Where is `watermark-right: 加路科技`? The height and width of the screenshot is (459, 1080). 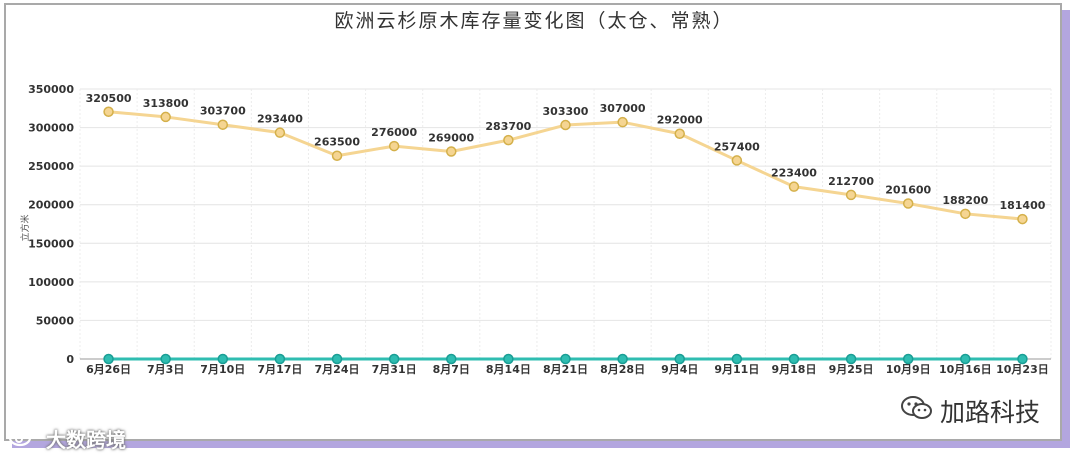
watermark-right: 加路科技 is located at coordinates (970, 411).